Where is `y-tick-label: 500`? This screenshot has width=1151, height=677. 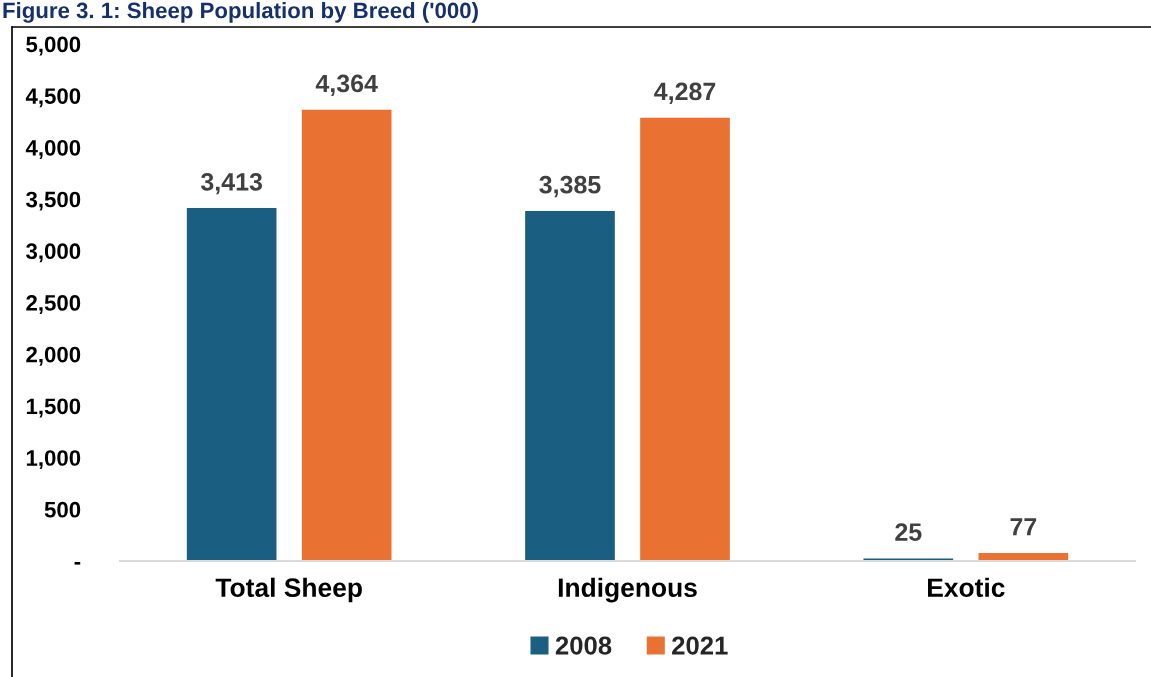 y-tick-label: 500 is located at coordinates (62, 509).